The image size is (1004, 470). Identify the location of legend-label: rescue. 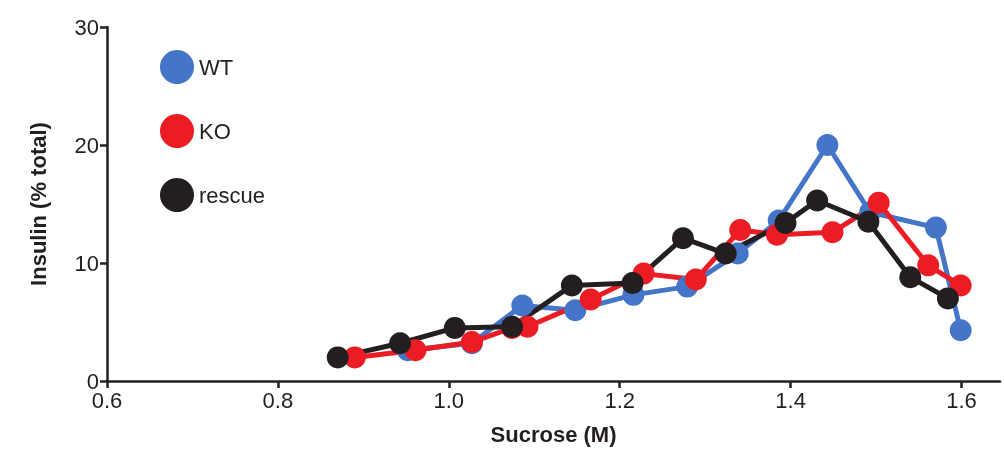
(232, 195).